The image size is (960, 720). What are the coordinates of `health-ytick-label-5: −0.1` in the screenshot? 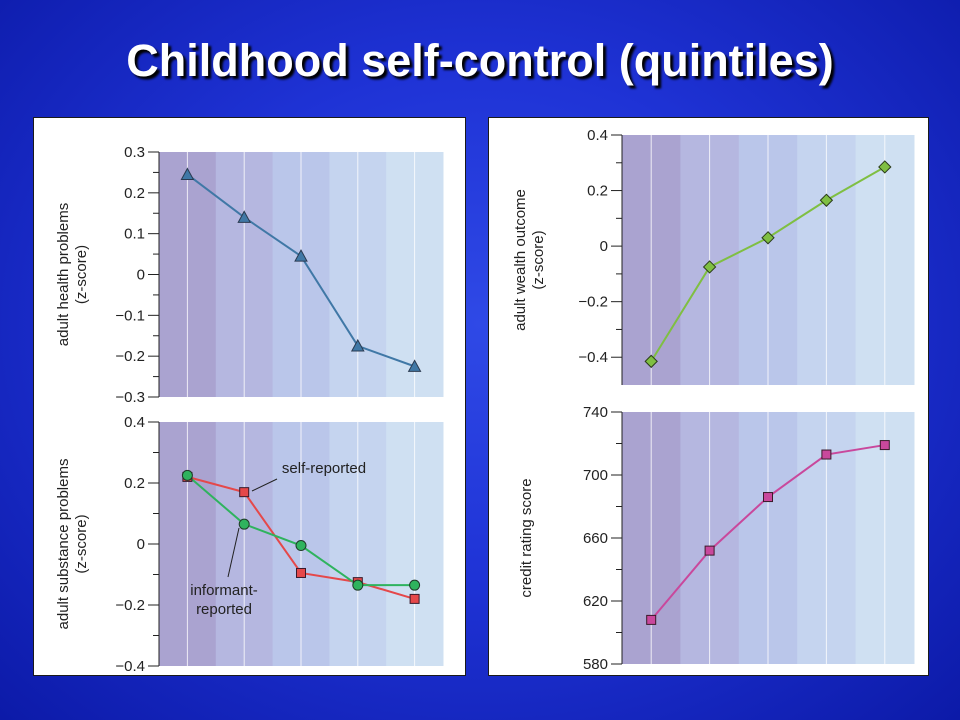 It's located at (130, 315).